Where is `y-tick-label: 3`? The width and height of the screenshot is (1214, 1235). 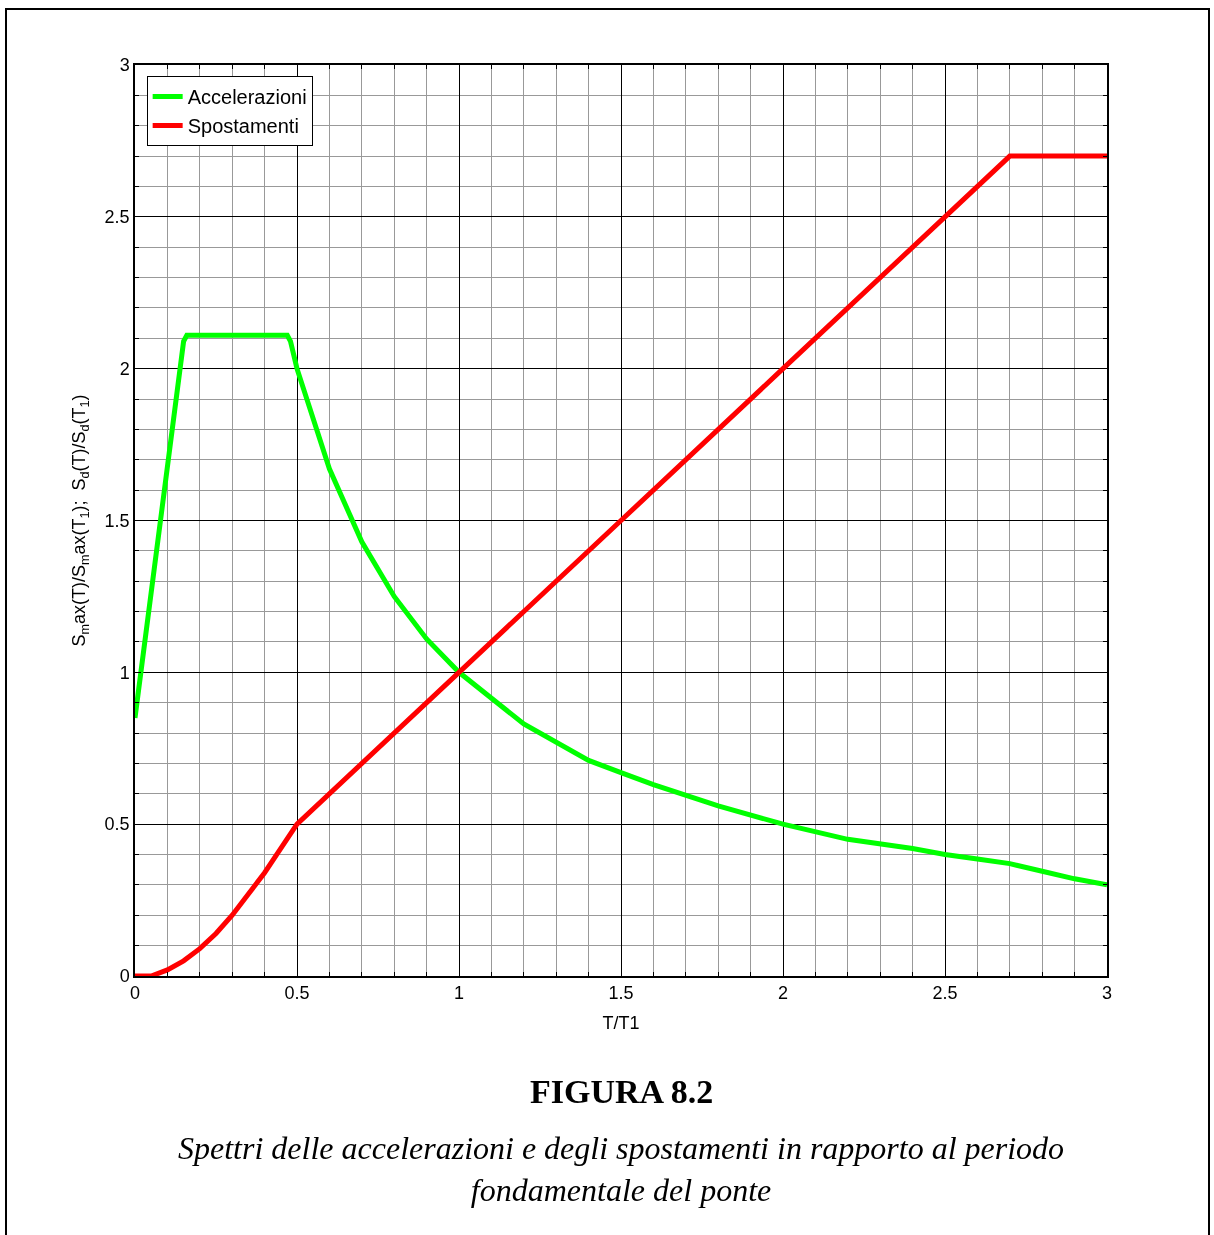
y-tick-label: 3 is located at coordinates (124, 65).